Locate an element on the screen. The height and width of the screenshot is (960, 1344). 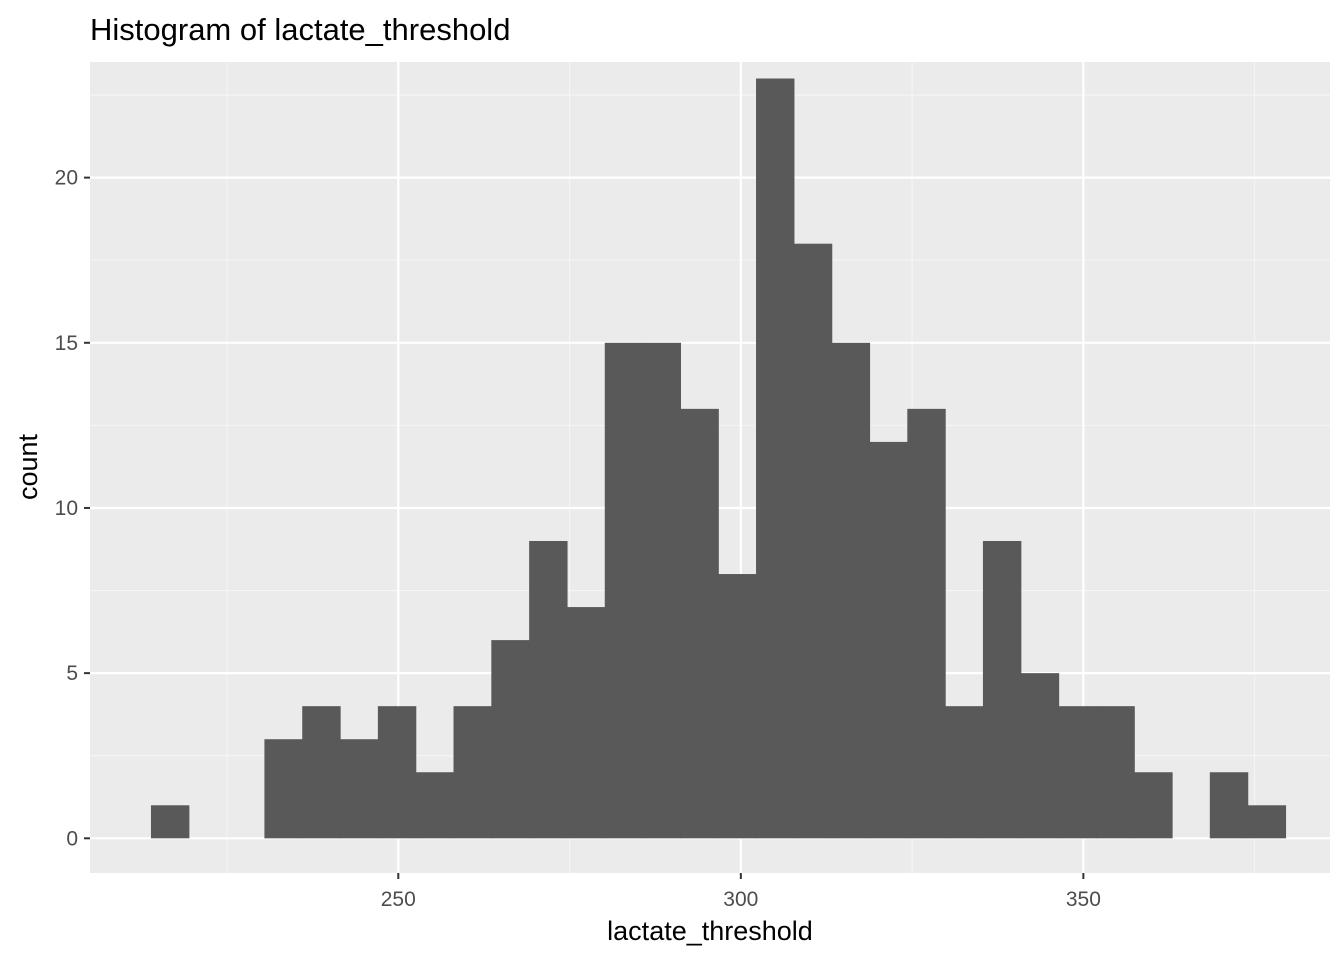
y-axis-ticks: 0 5 10 15 20 is located at coordinates (72, 508).